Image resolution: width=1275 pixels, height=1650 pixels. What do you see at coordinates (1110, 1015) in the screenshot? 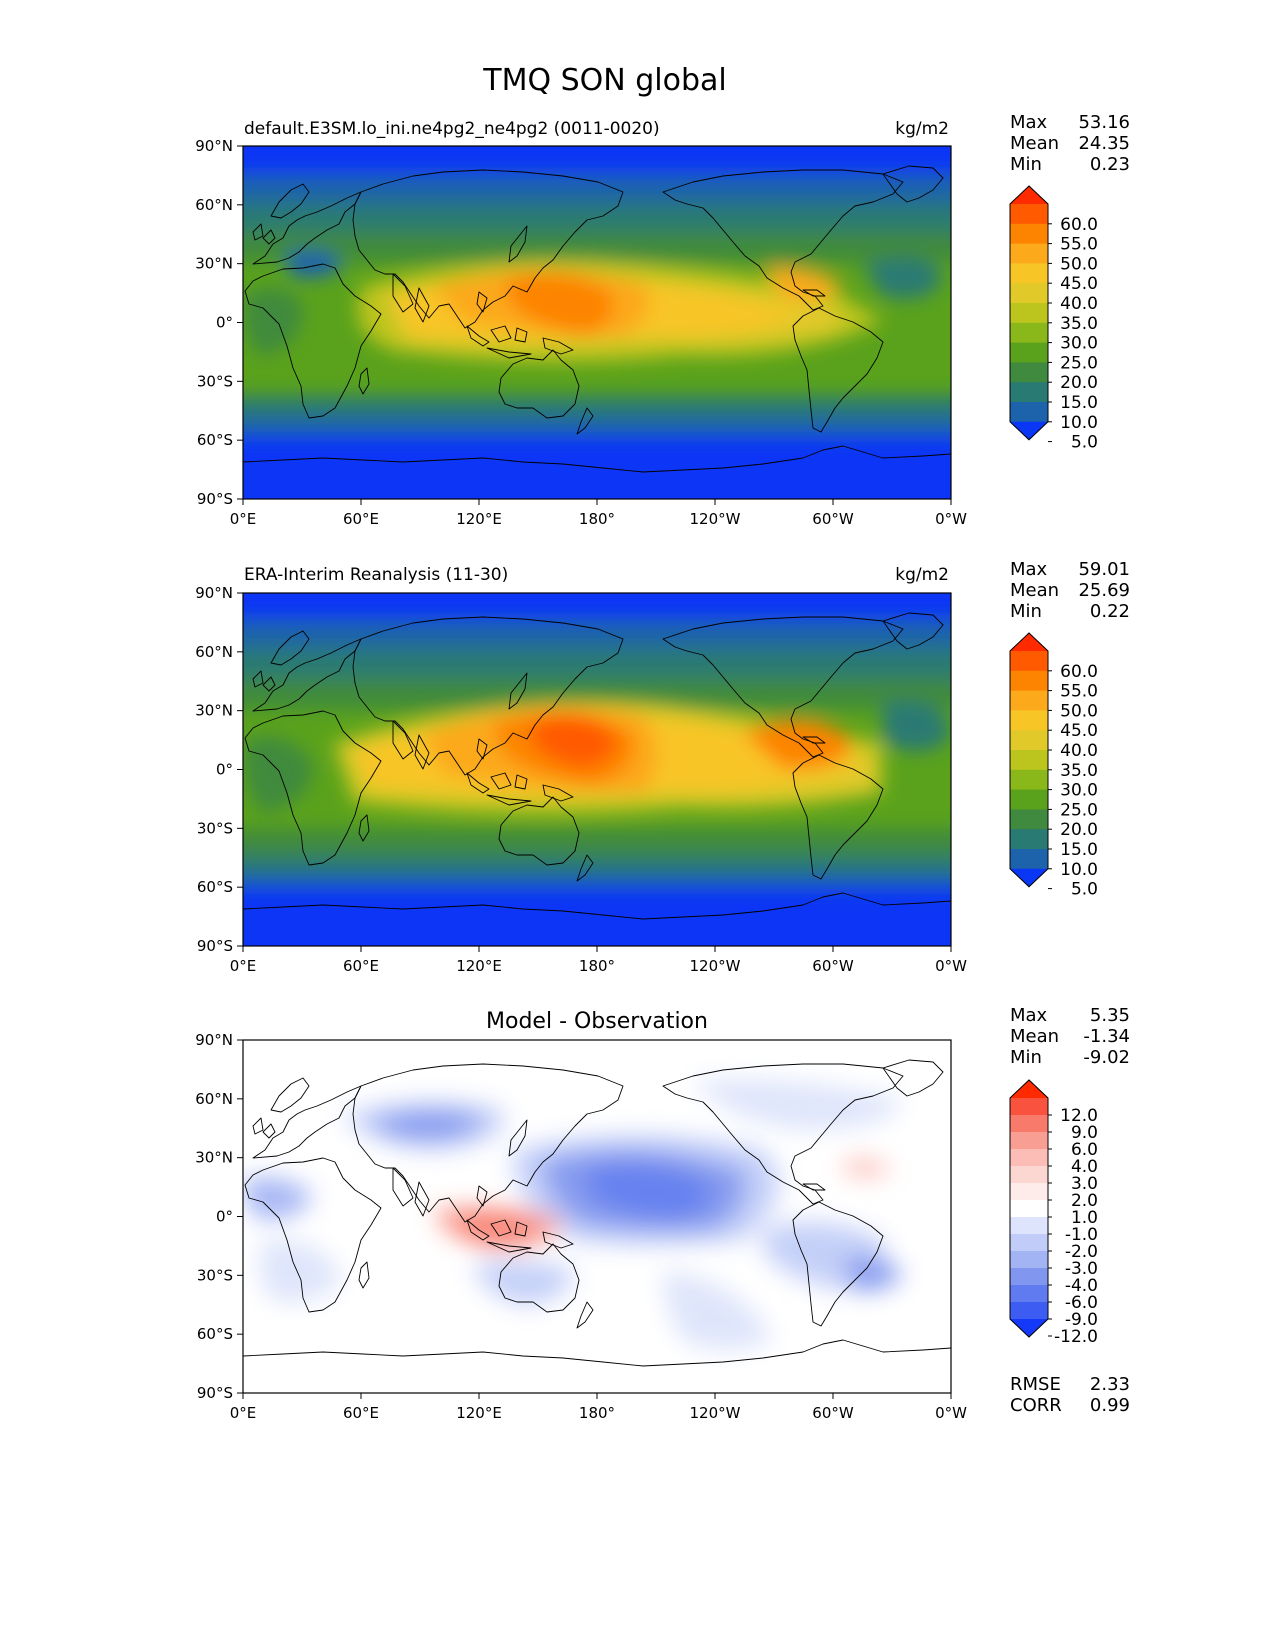
I see `stat-value: 5.35` at bounding box center [1110, 1015].